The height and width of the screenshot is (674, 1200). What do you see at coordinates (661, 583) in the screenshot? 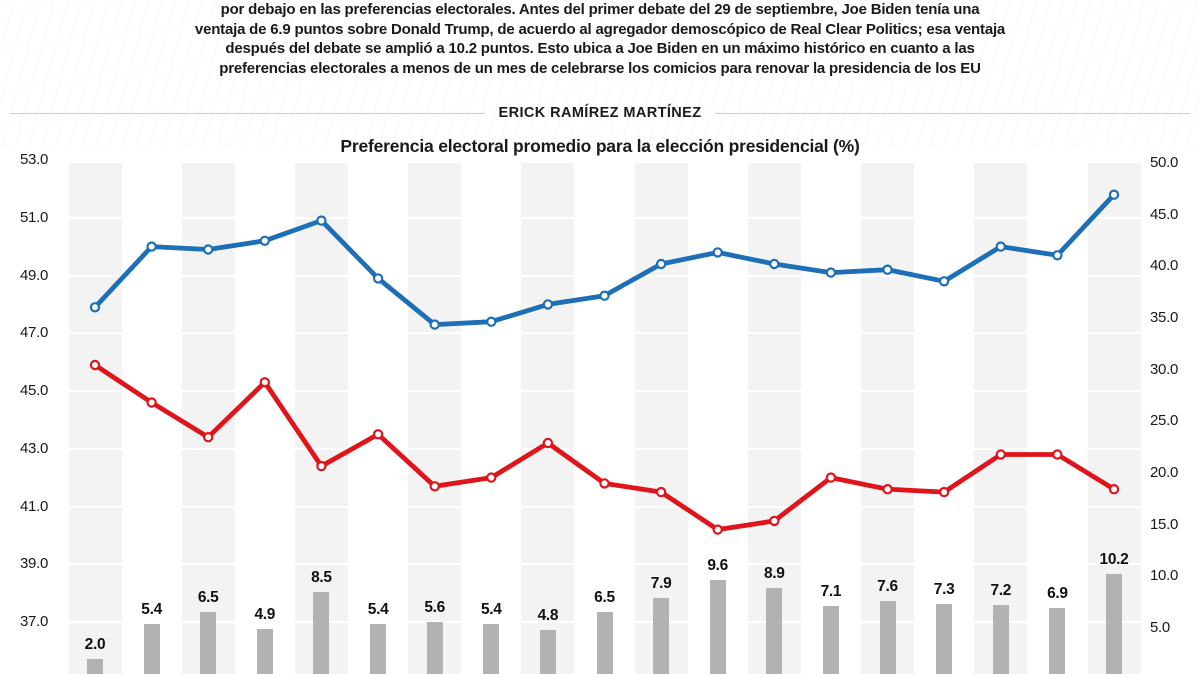
I see `gap-bar-value-label: 7.9` at bounding box center [661, 583].